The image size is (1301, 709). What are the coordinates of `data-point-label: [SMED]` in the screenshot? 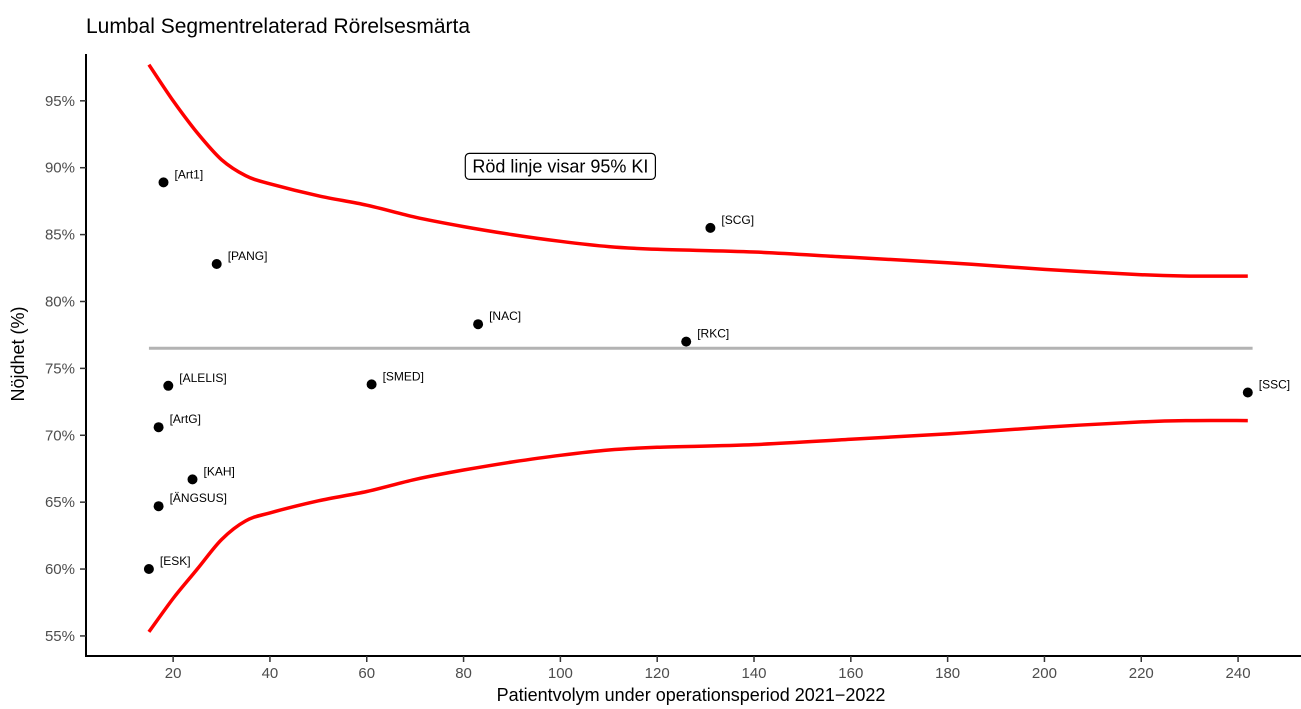 It's located at (403, 376).